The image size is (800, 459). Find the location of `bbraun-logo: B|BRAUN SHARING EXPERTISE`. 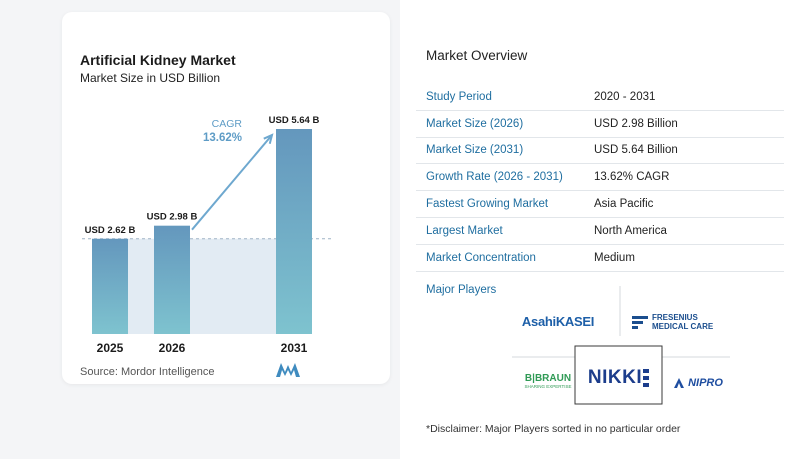

bbraun-logo: B|BRAUN SHARING EXPERTISE is located at coordinates (548, 381).